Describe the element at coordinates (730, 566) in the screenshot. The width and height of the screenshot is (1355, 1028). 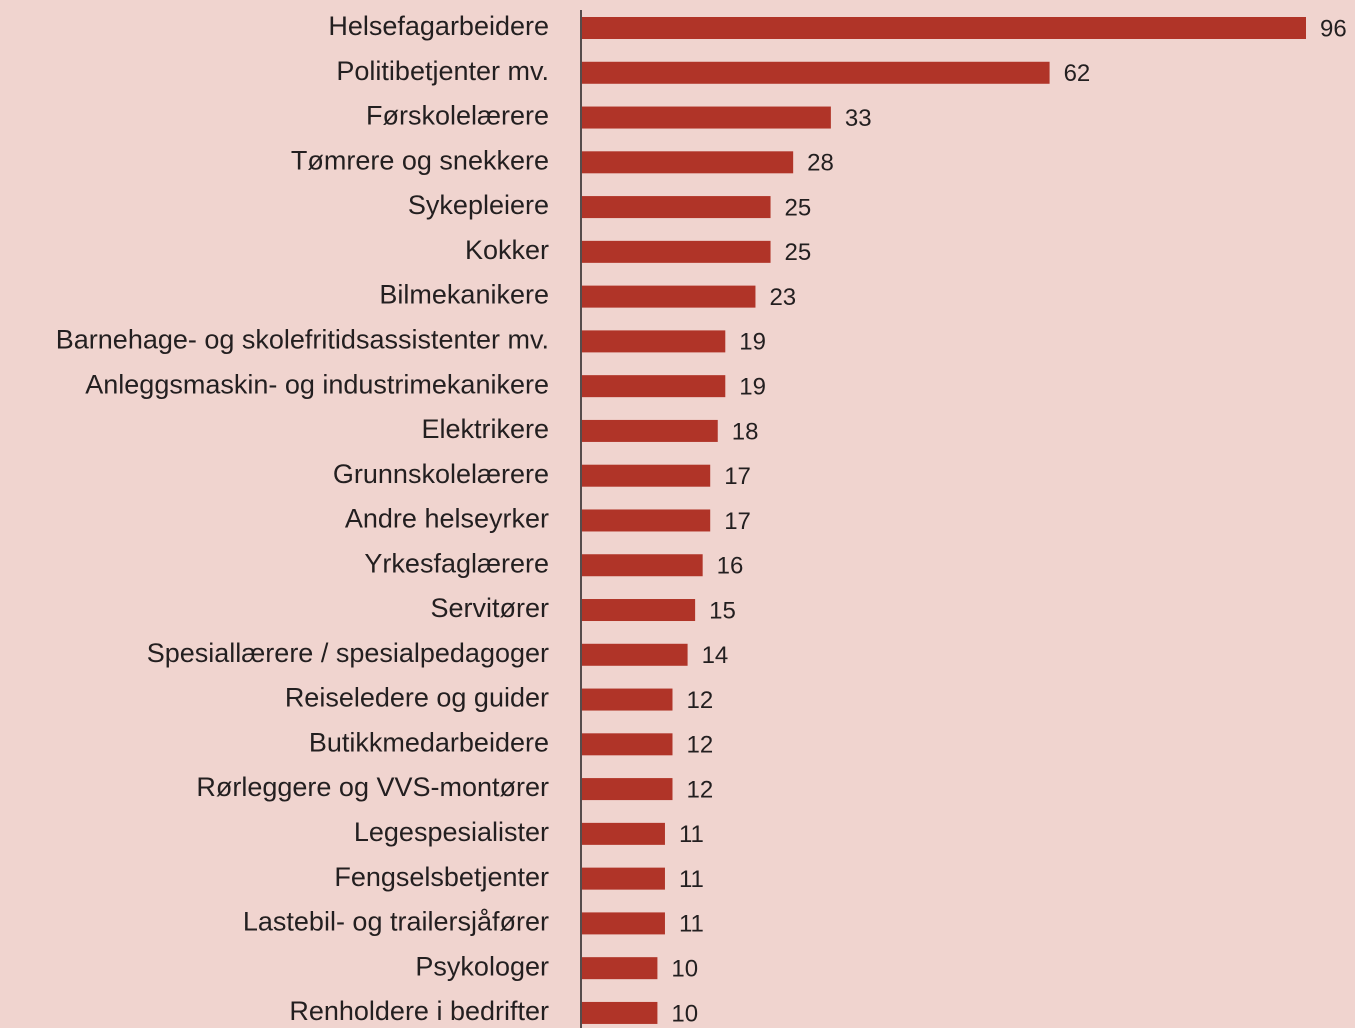
I see `value-label: 16` at that location.